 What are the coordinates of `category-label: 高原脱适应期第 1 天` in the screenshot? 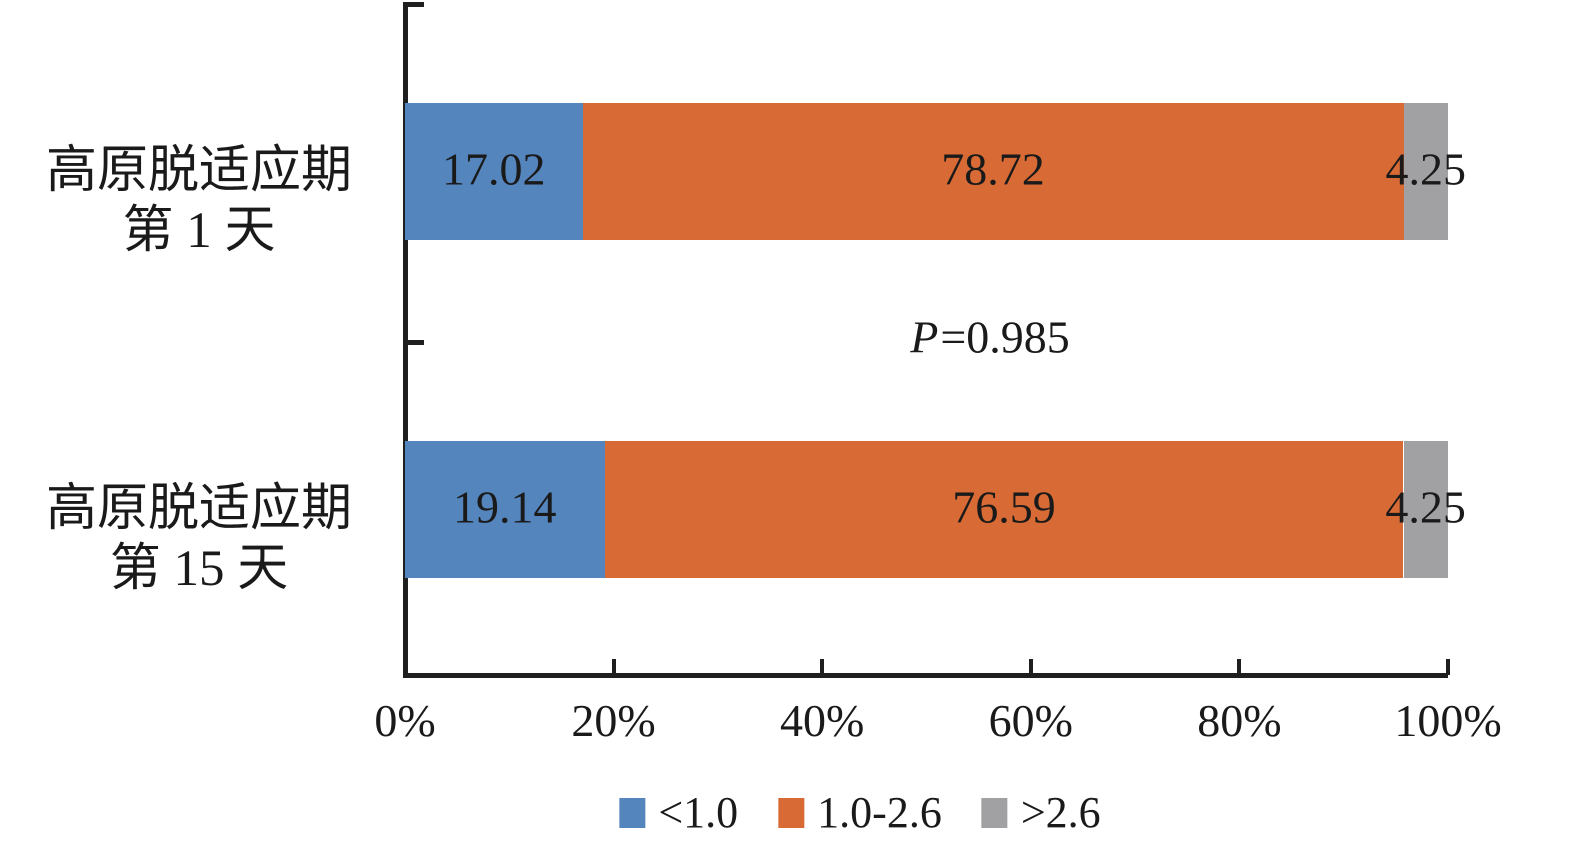 It's located at (199, 201).